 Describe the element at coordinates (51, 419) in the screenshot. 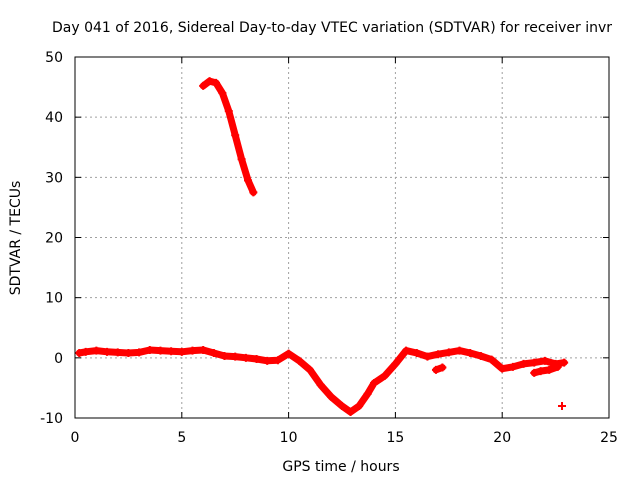

I see `y-tick-label: -10` at that location.